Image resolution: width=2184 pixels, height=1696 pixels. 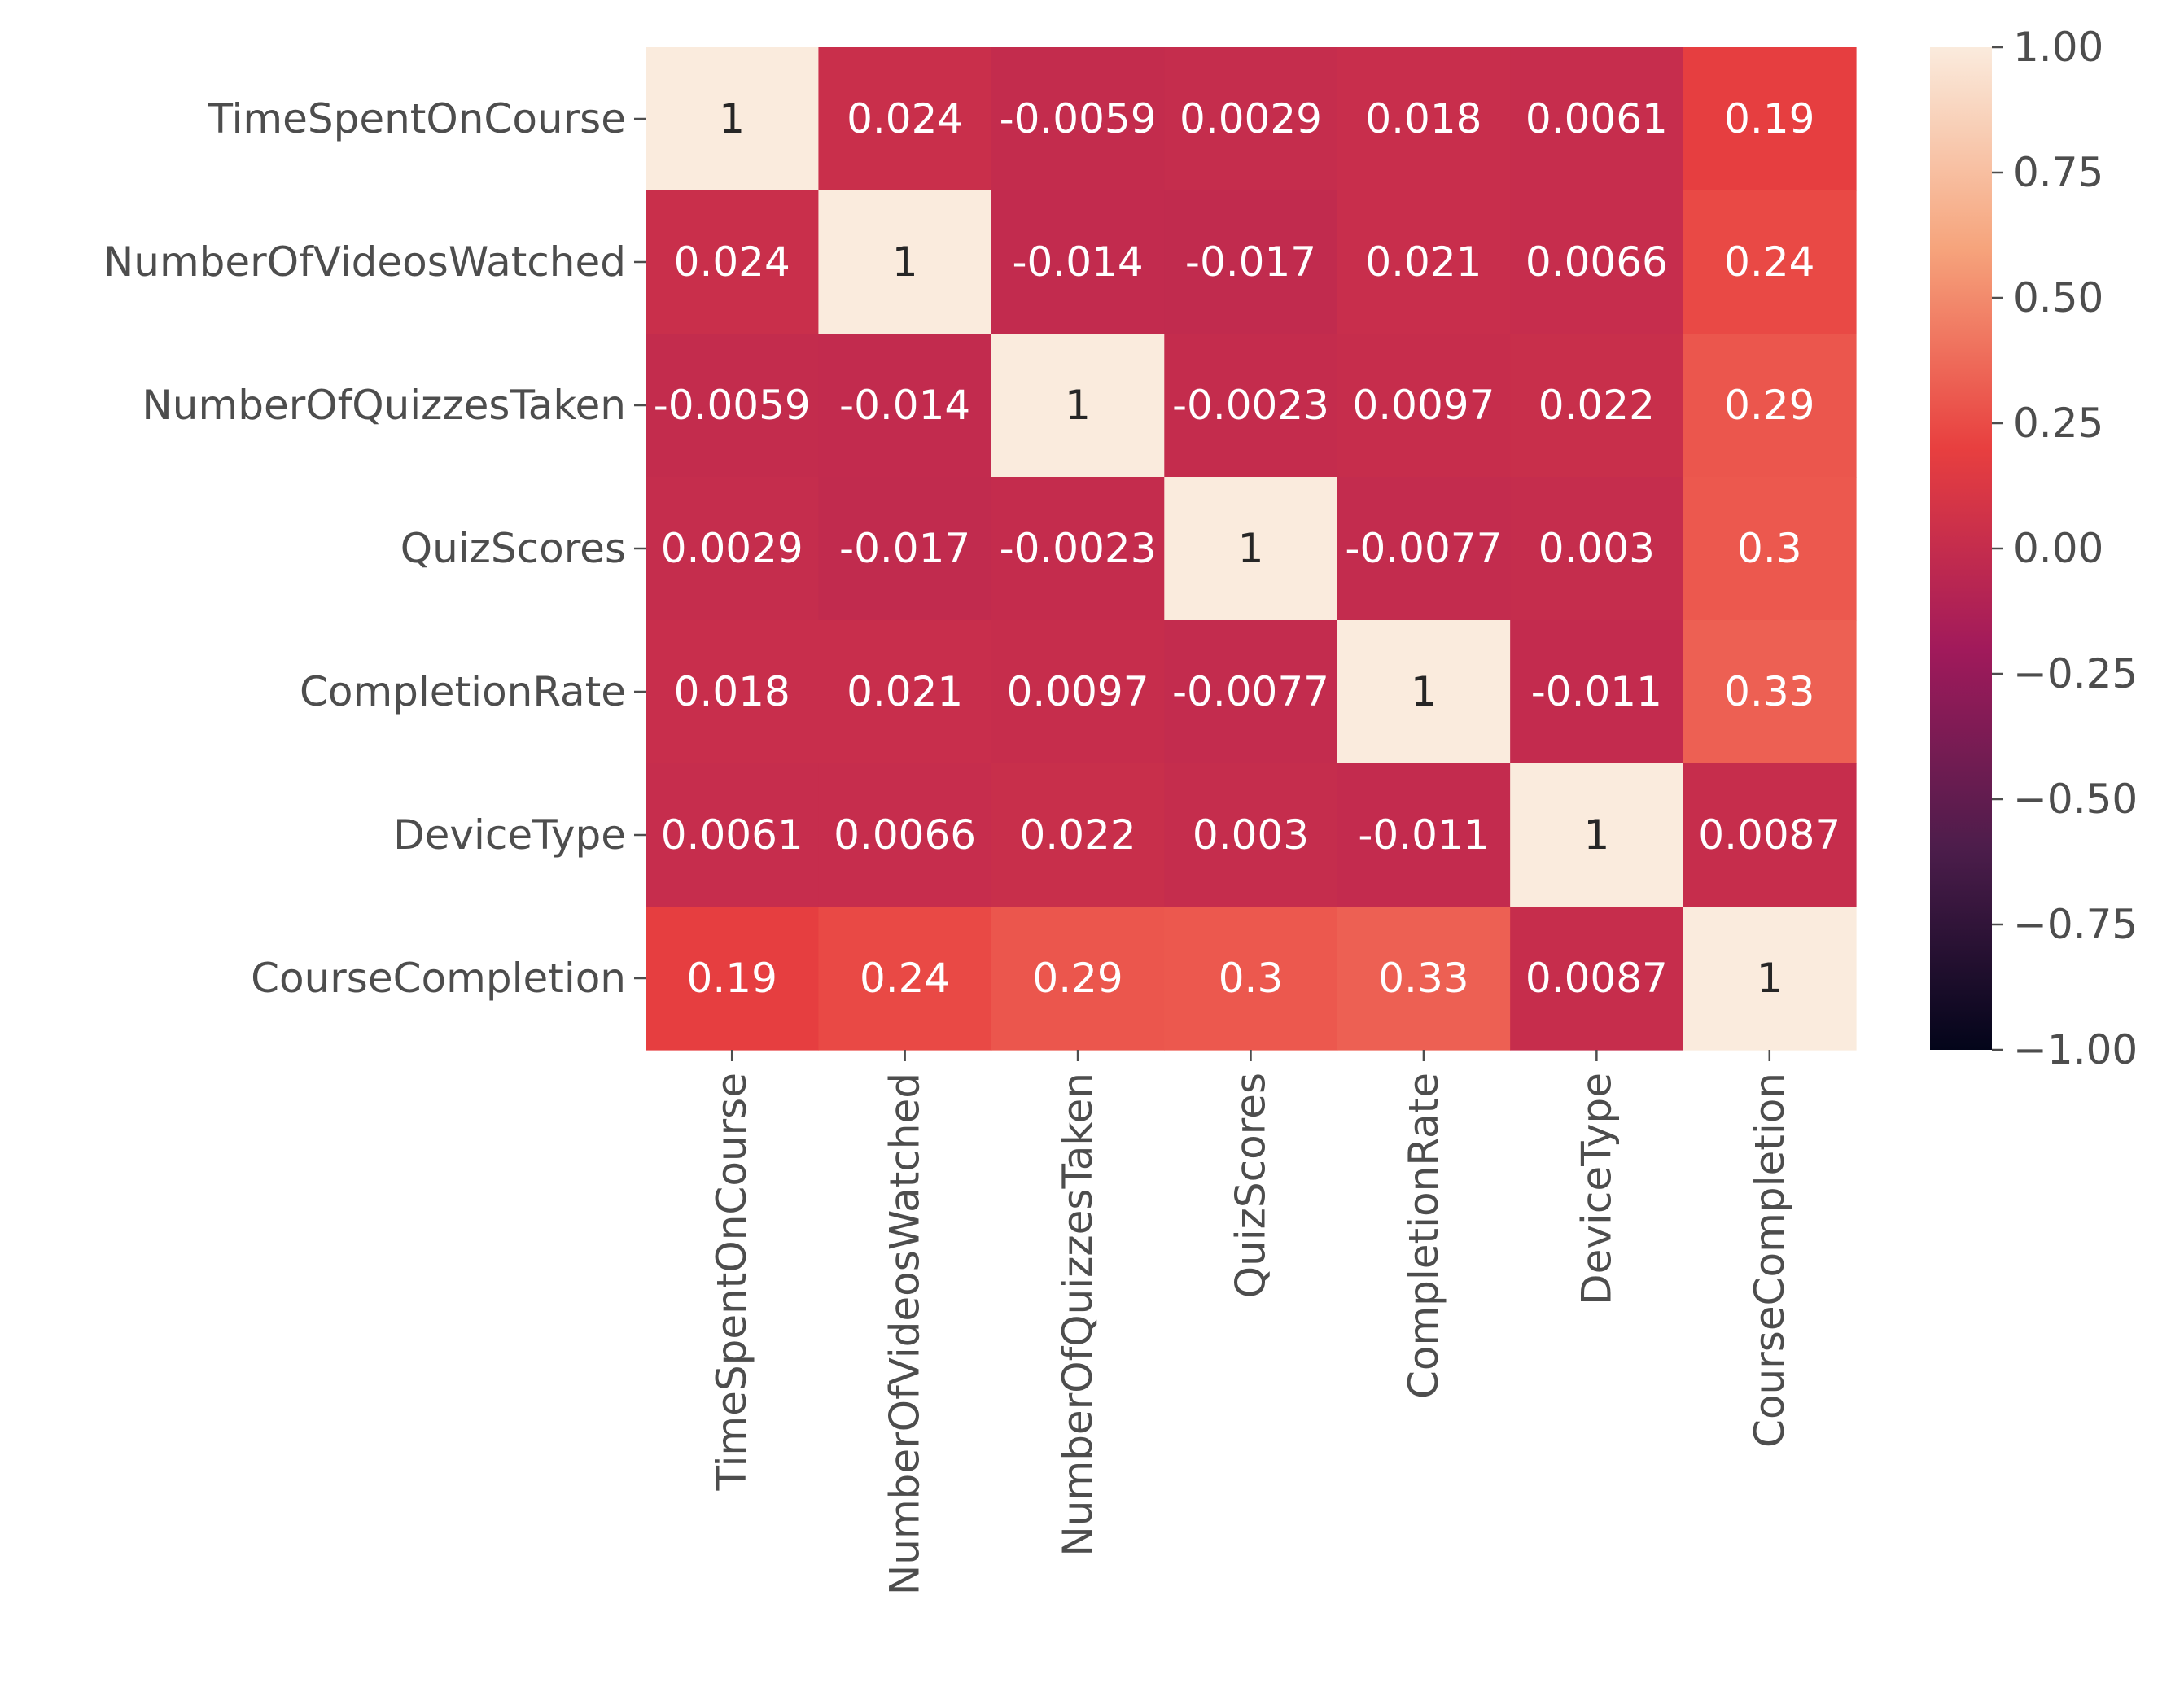 What do you see at coordinates (2075, 674) in the screenshot?
I see `colorbar-tick-label: −0.25` at bounding box center [2075, 674].